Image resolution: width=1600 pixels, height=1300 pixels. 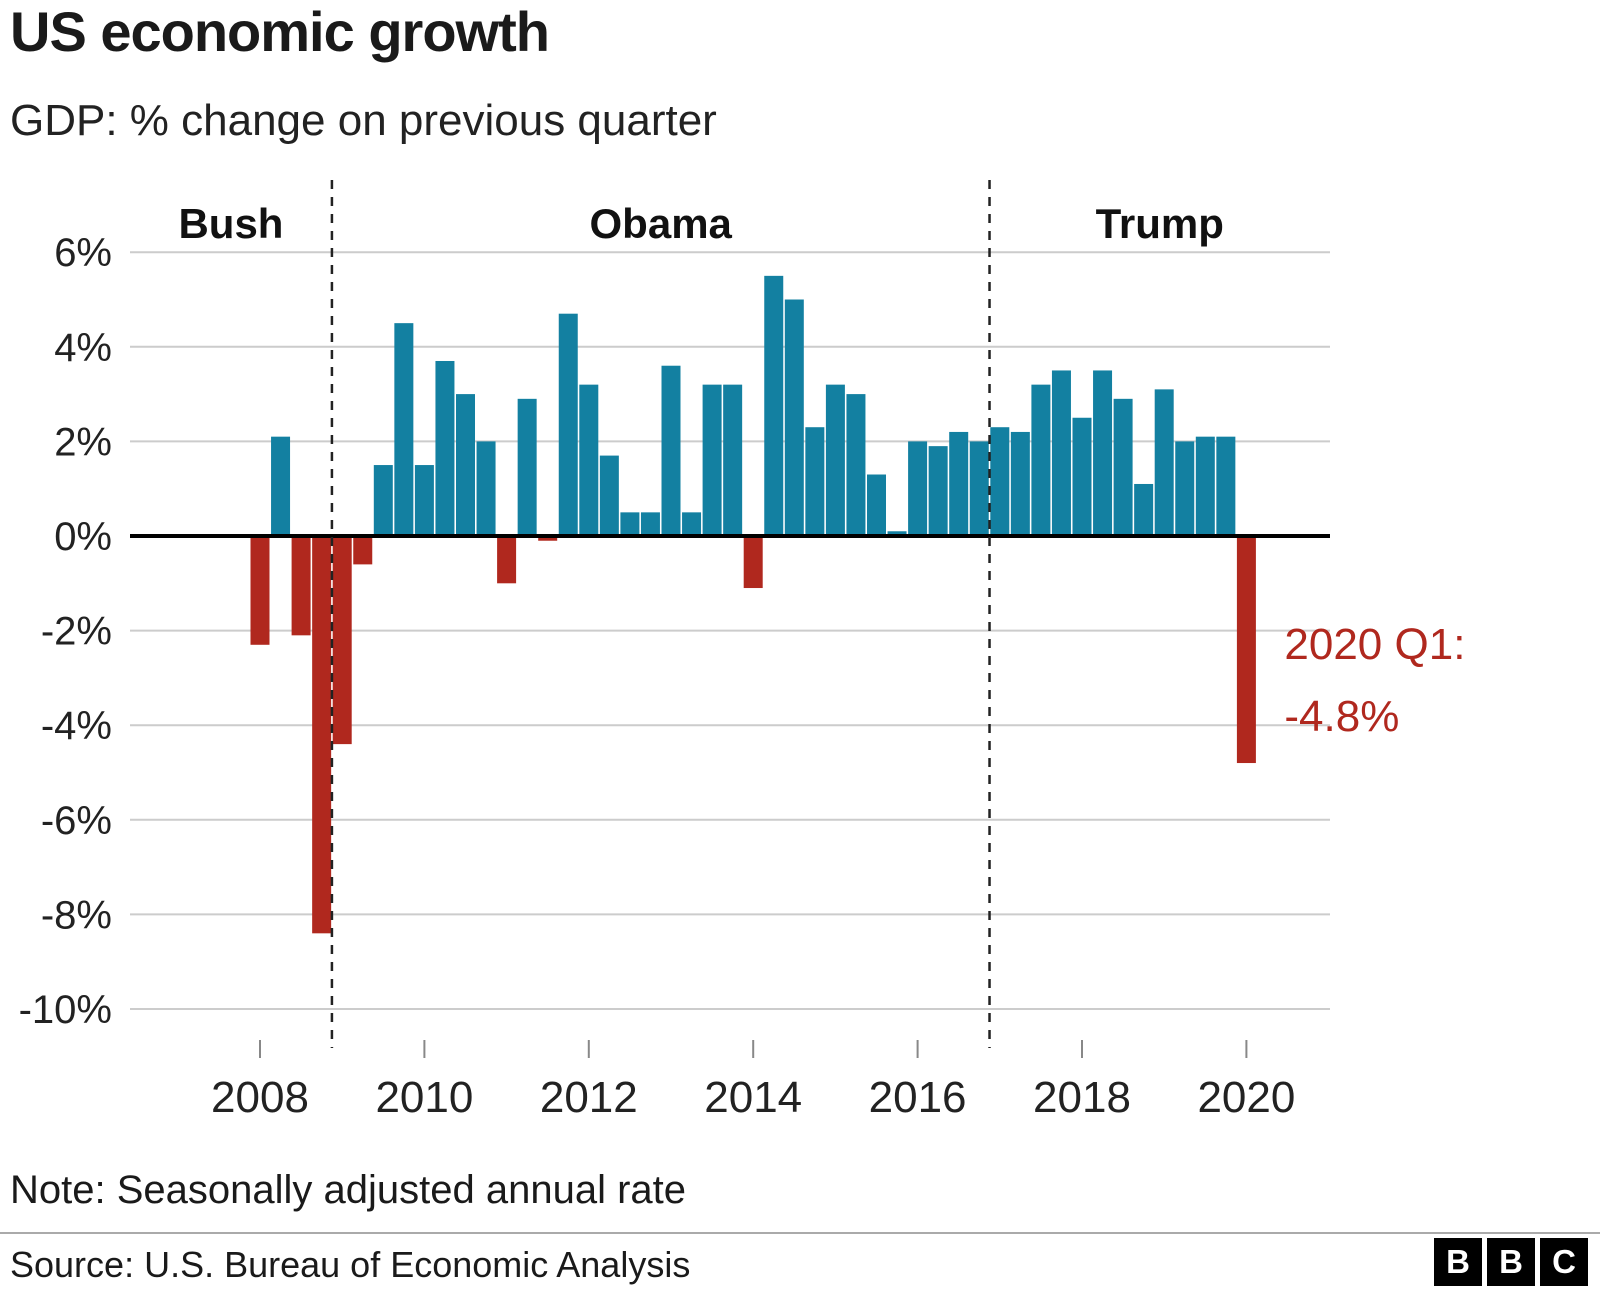 What do you see at coordinates (661, 223) in the screenshot?
I see `era-label: Obama` at bounding box center [661, 223].